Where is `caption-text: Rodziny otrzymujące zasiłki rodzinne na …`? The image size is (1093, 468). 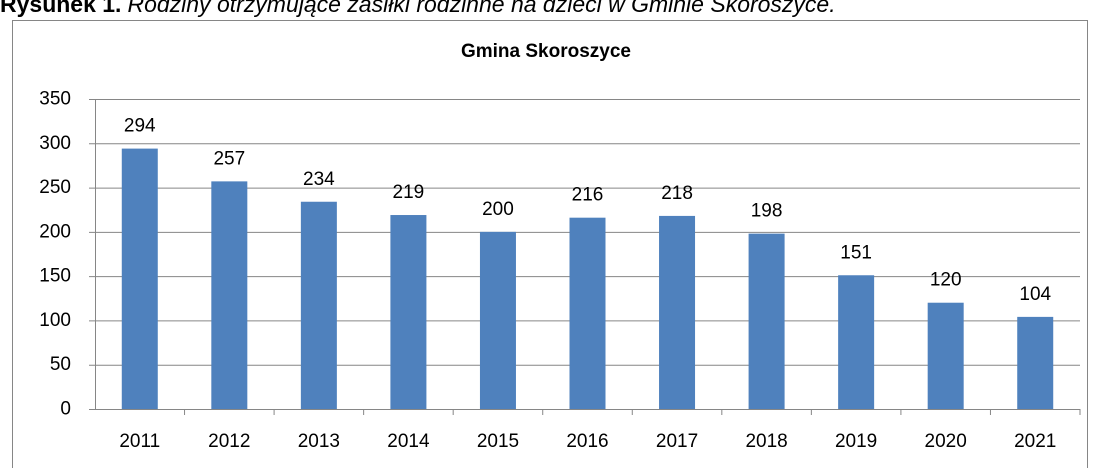
caption-text: Rodziny otrzymujące zasiłki rodzinne na … is located at coordinates (481, 8).